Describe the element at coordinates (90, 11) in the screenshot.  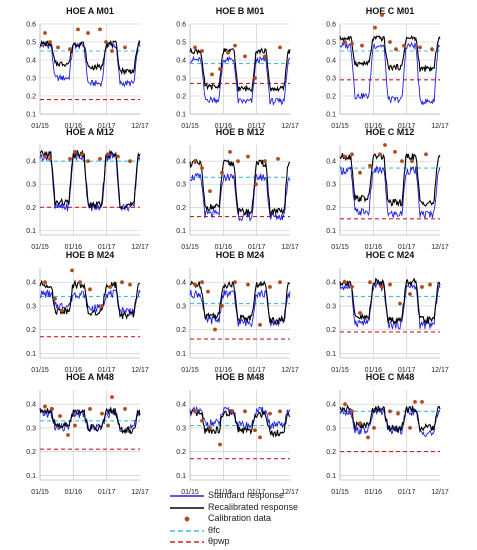
I see `panel-title: HOE A M01` at that location.